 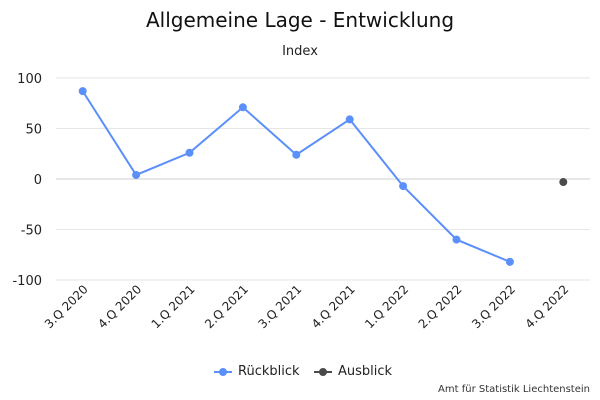 I want to click on x-tick-label: 2.Q 2021, so click(x=226, y=306).